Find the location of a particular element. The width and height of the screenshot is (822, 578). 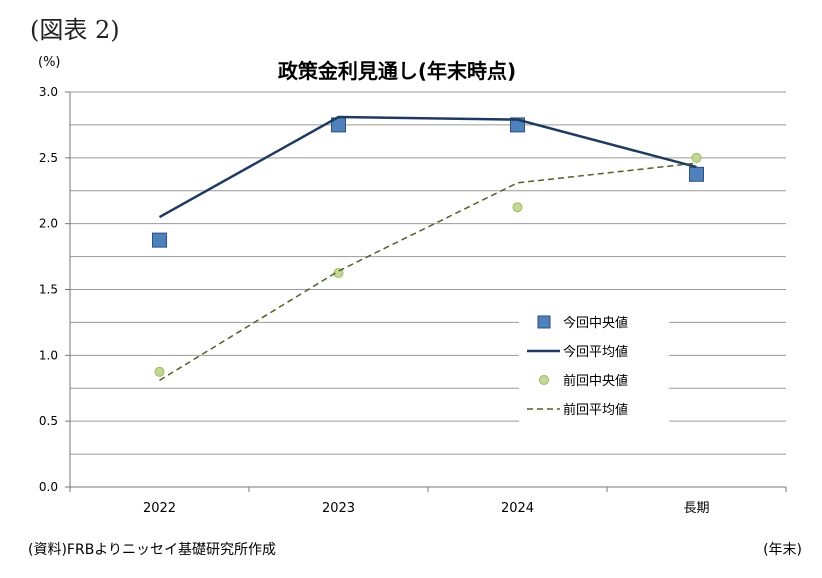

y-tick-label: 3.0 is located at coordinates (48, 92).